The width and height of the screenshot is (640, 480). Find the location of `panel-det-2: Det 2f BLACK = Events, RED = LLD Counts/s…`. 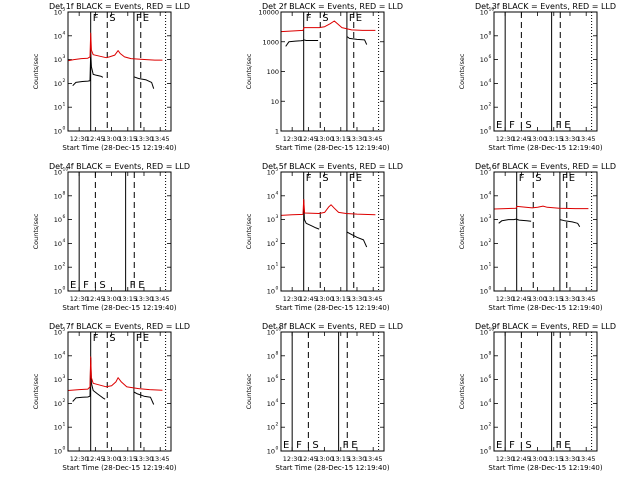

panel-det-2: Det 2f BLACK = Events, RED = LLD Counts/s… is located at coordinates (324, 77).